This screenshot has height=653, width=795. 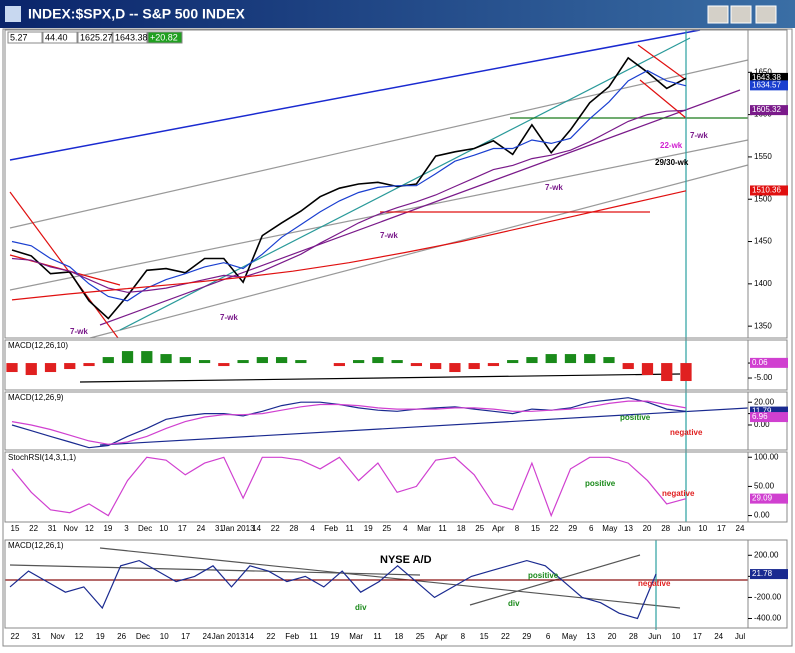 I want to click on annotation: div, so click(x=361, y=607).